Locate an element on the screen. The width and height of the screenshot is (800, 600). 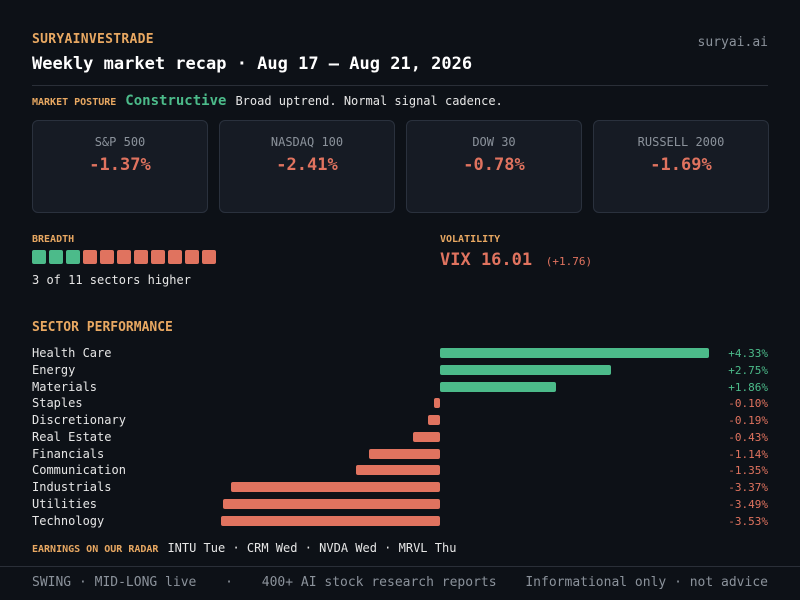
sector-name: Health Care is located at coordinates (72, 353).